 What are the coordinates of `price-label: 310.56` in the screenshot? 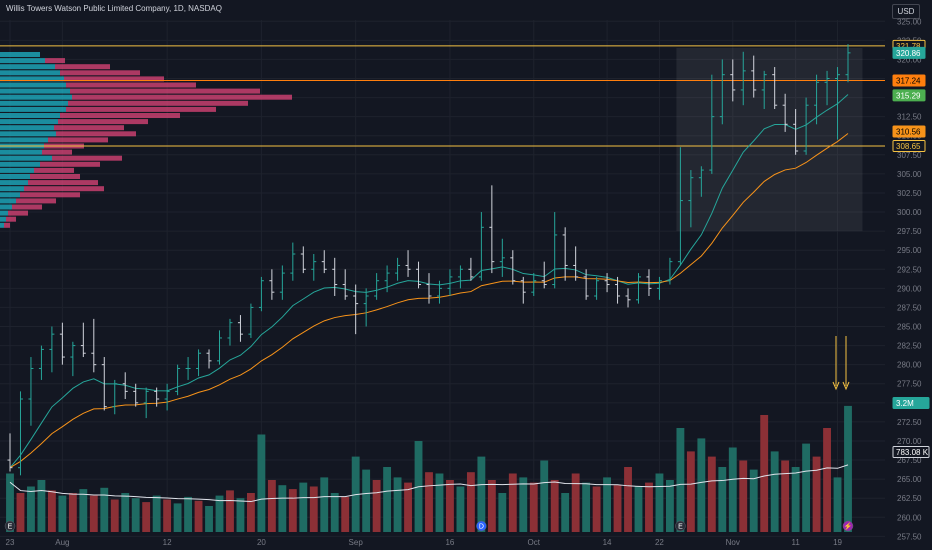 It's located at (909, 131).